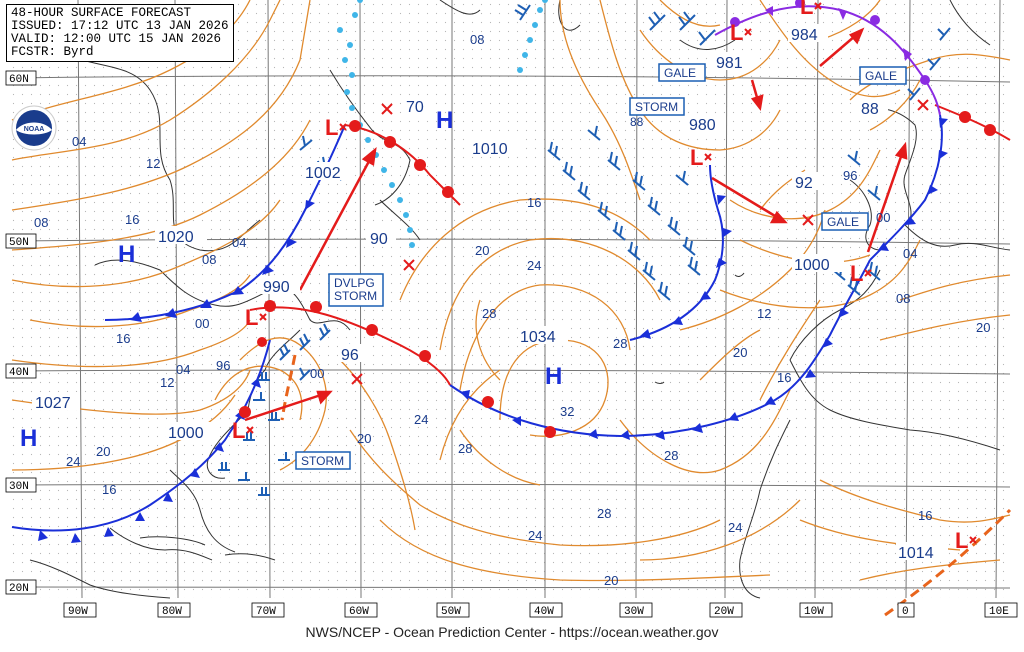  What do you see at coordinates (999, 612) in the screenshot?
I see `lon-label: 10E` at bounding box center [999, 612].